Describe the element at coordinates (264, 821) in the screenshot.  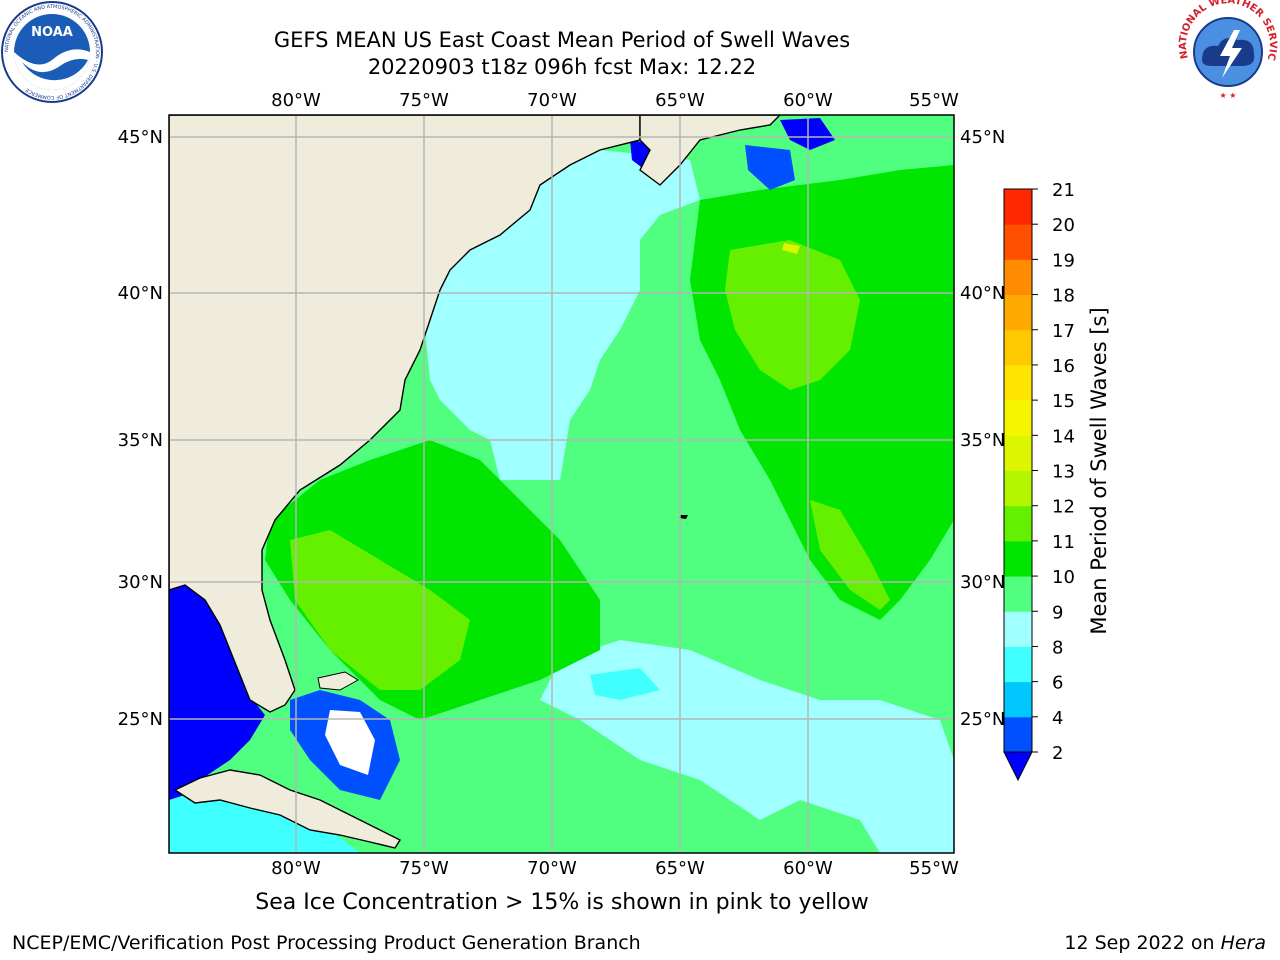
I see `caribbean-6-8s` at that location.